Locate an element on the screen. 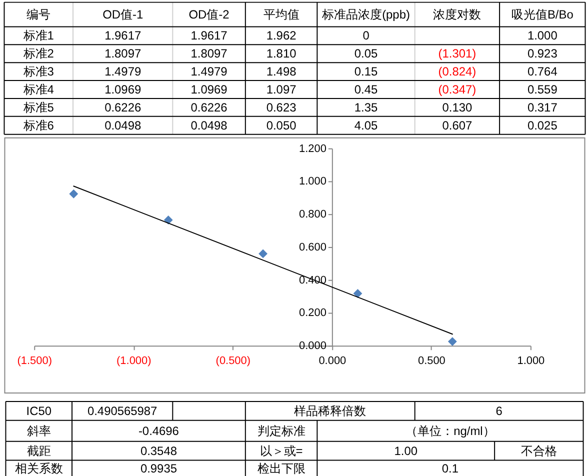 This screenshot has width=588, height=476. y-tick-label: 1.000 is located at coordinates (312, 182).